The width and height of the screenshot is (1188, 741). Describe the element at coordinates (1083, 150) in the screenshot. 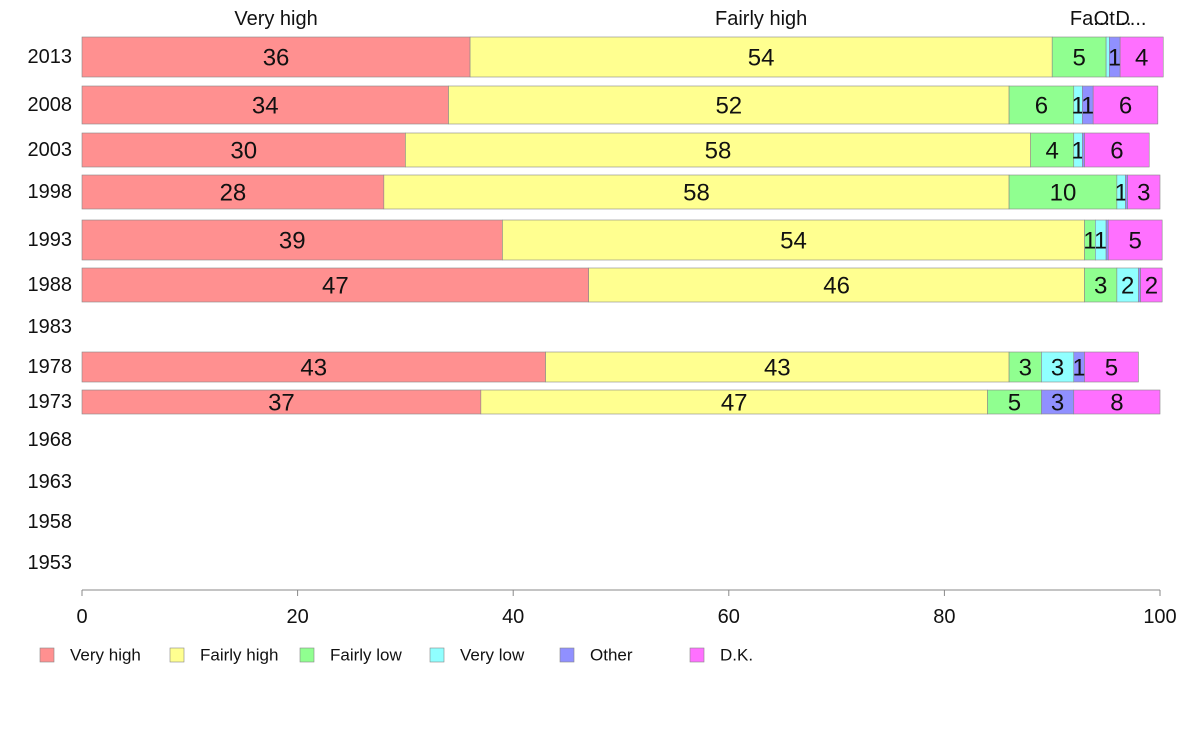

I see `bar-2003-other` at that location.